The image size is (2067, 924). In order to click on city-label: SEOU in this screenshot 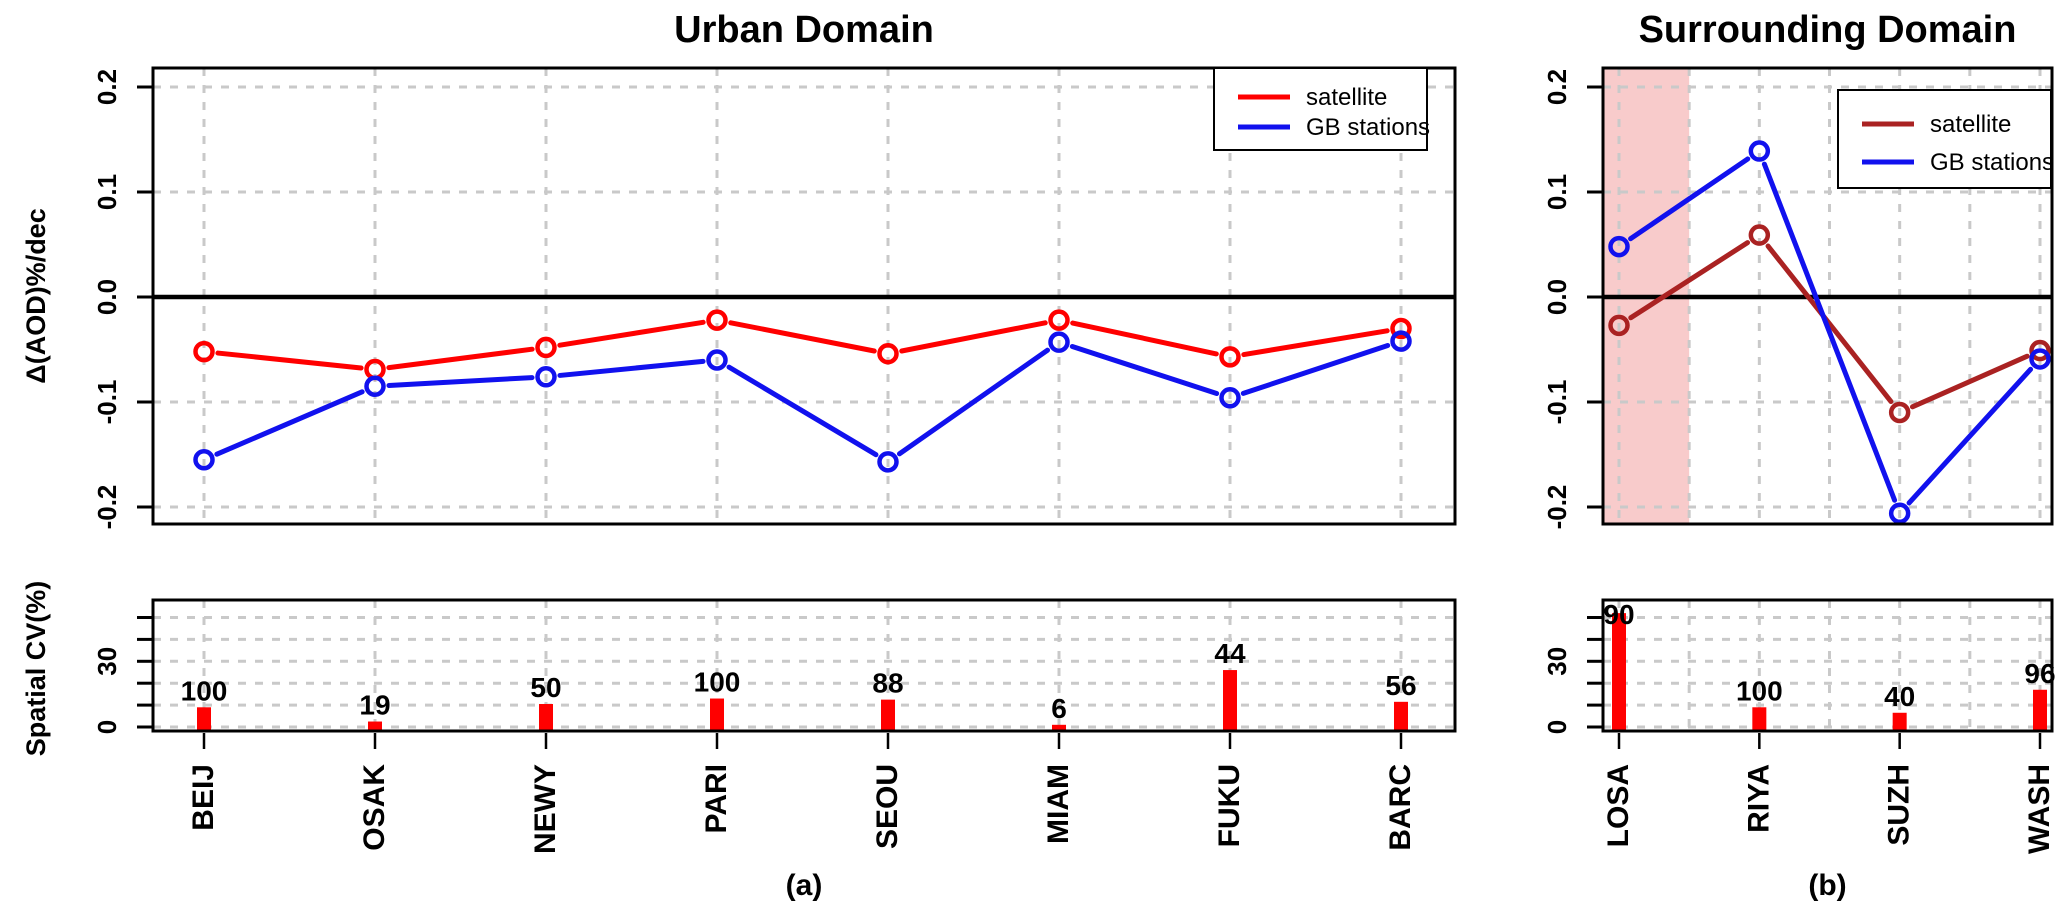, I will do `click(887, 806)`.